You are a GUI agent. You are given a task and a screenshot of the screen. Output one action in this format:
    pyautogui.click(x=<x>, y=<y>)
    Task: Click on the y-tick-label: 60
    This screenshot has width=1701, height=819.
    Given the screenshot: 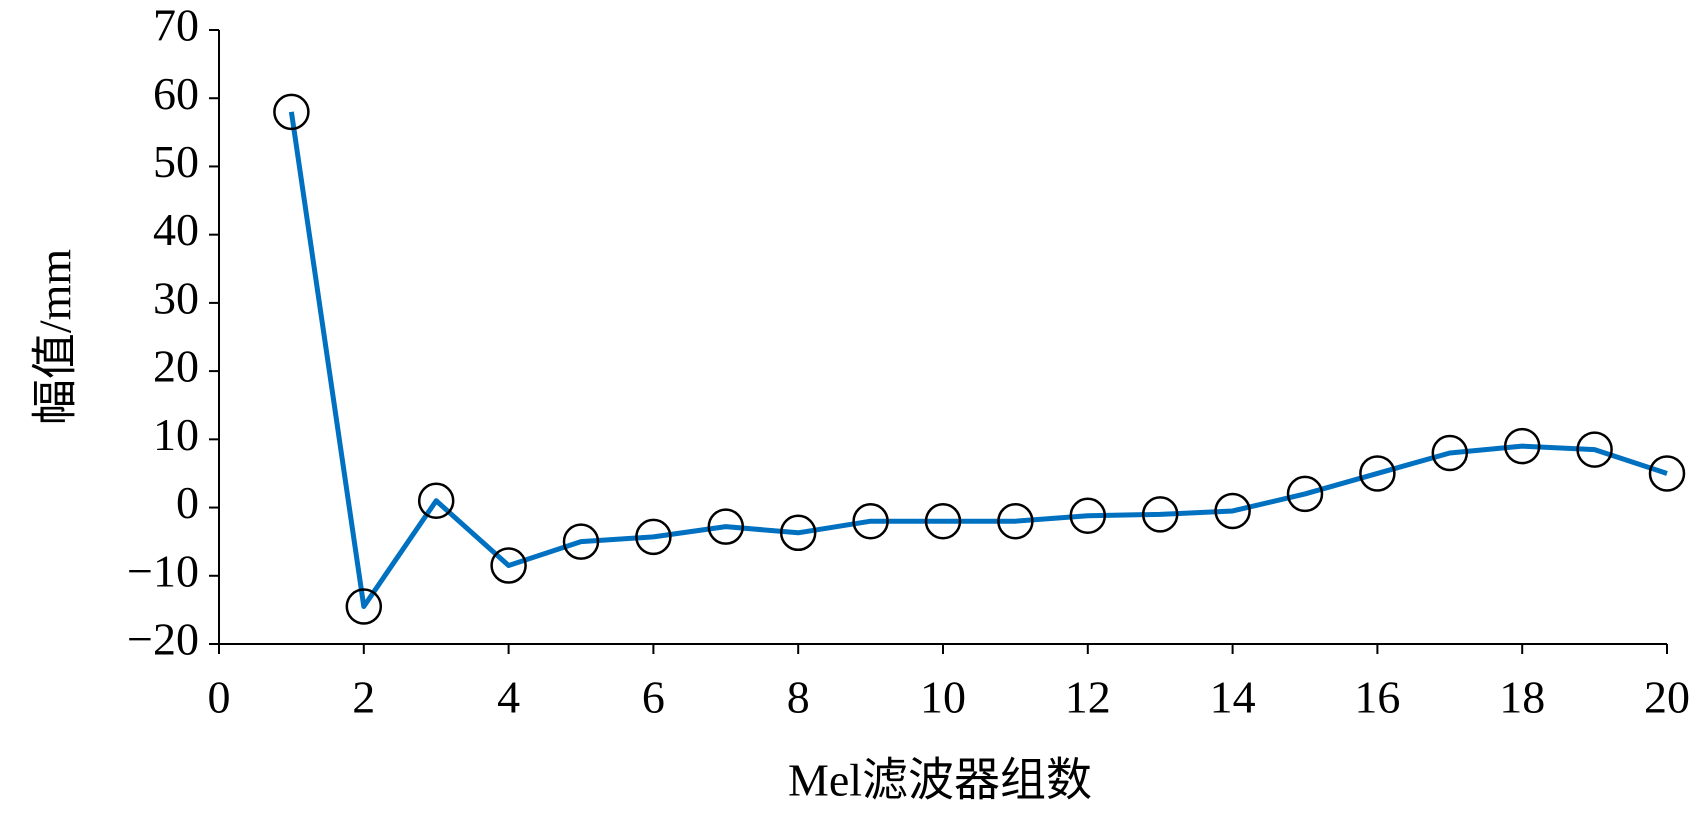 What is the action you would take?
    pyautogui.click(x=176, y=93)
    